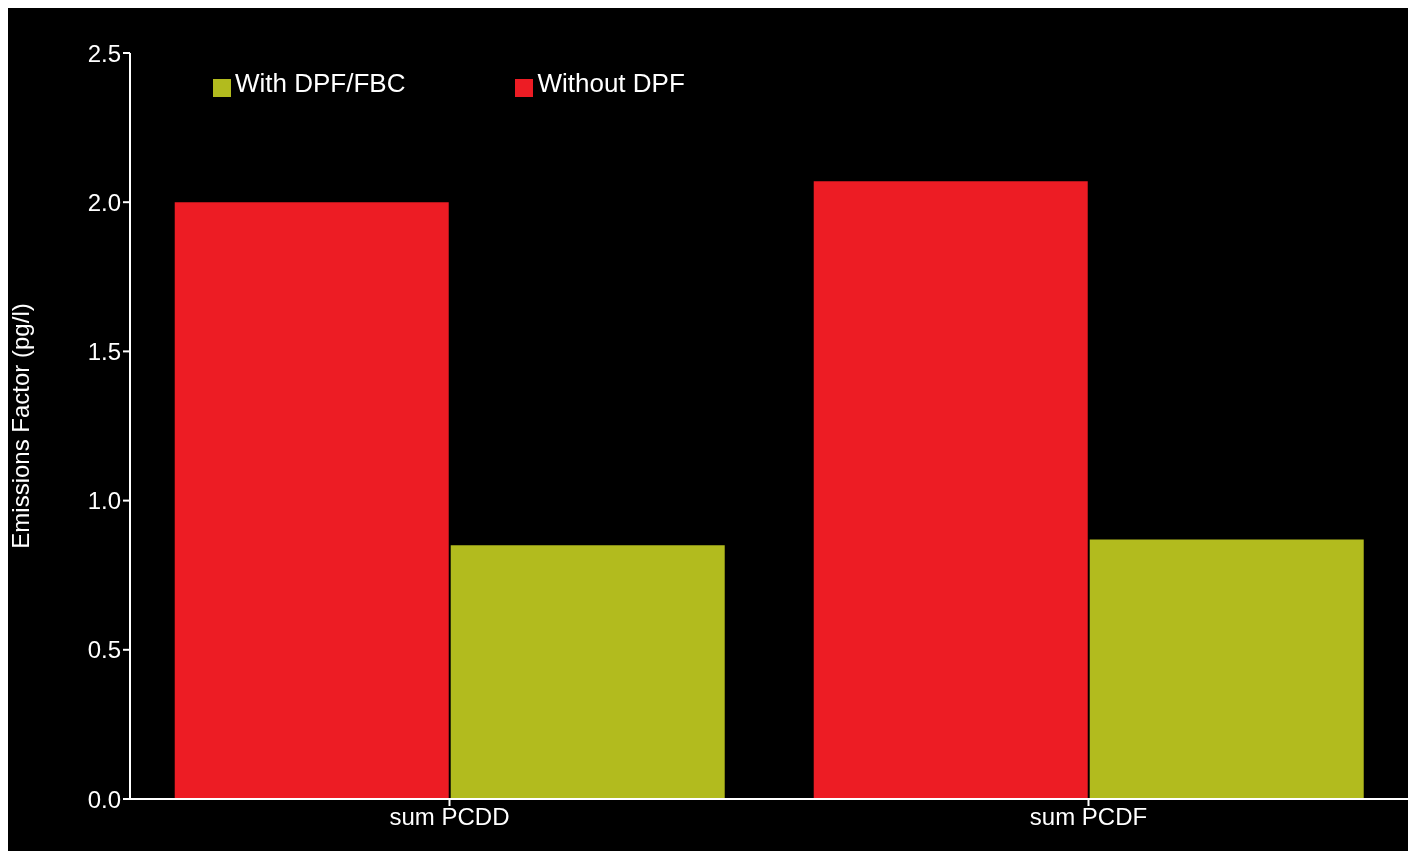  What do you see at coordinates (104, 202) in the screenshot?
I see `y-tick-label: 2.0` at bounding box center [104, 202].